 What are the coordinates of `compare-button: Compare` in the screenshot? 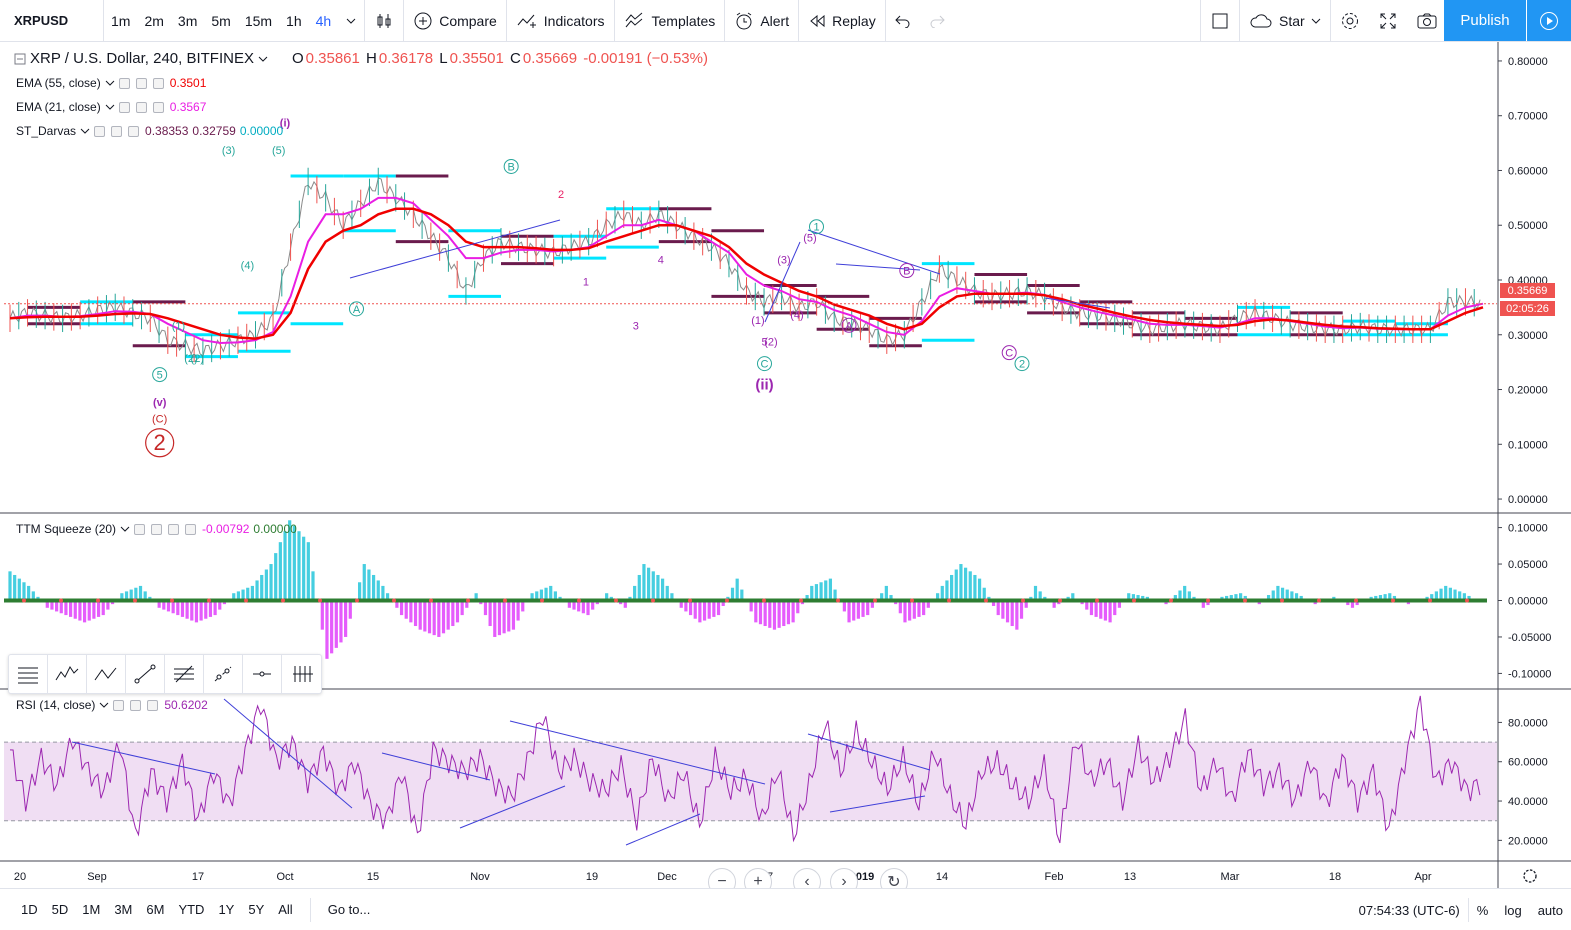 It's located at (455, 21).